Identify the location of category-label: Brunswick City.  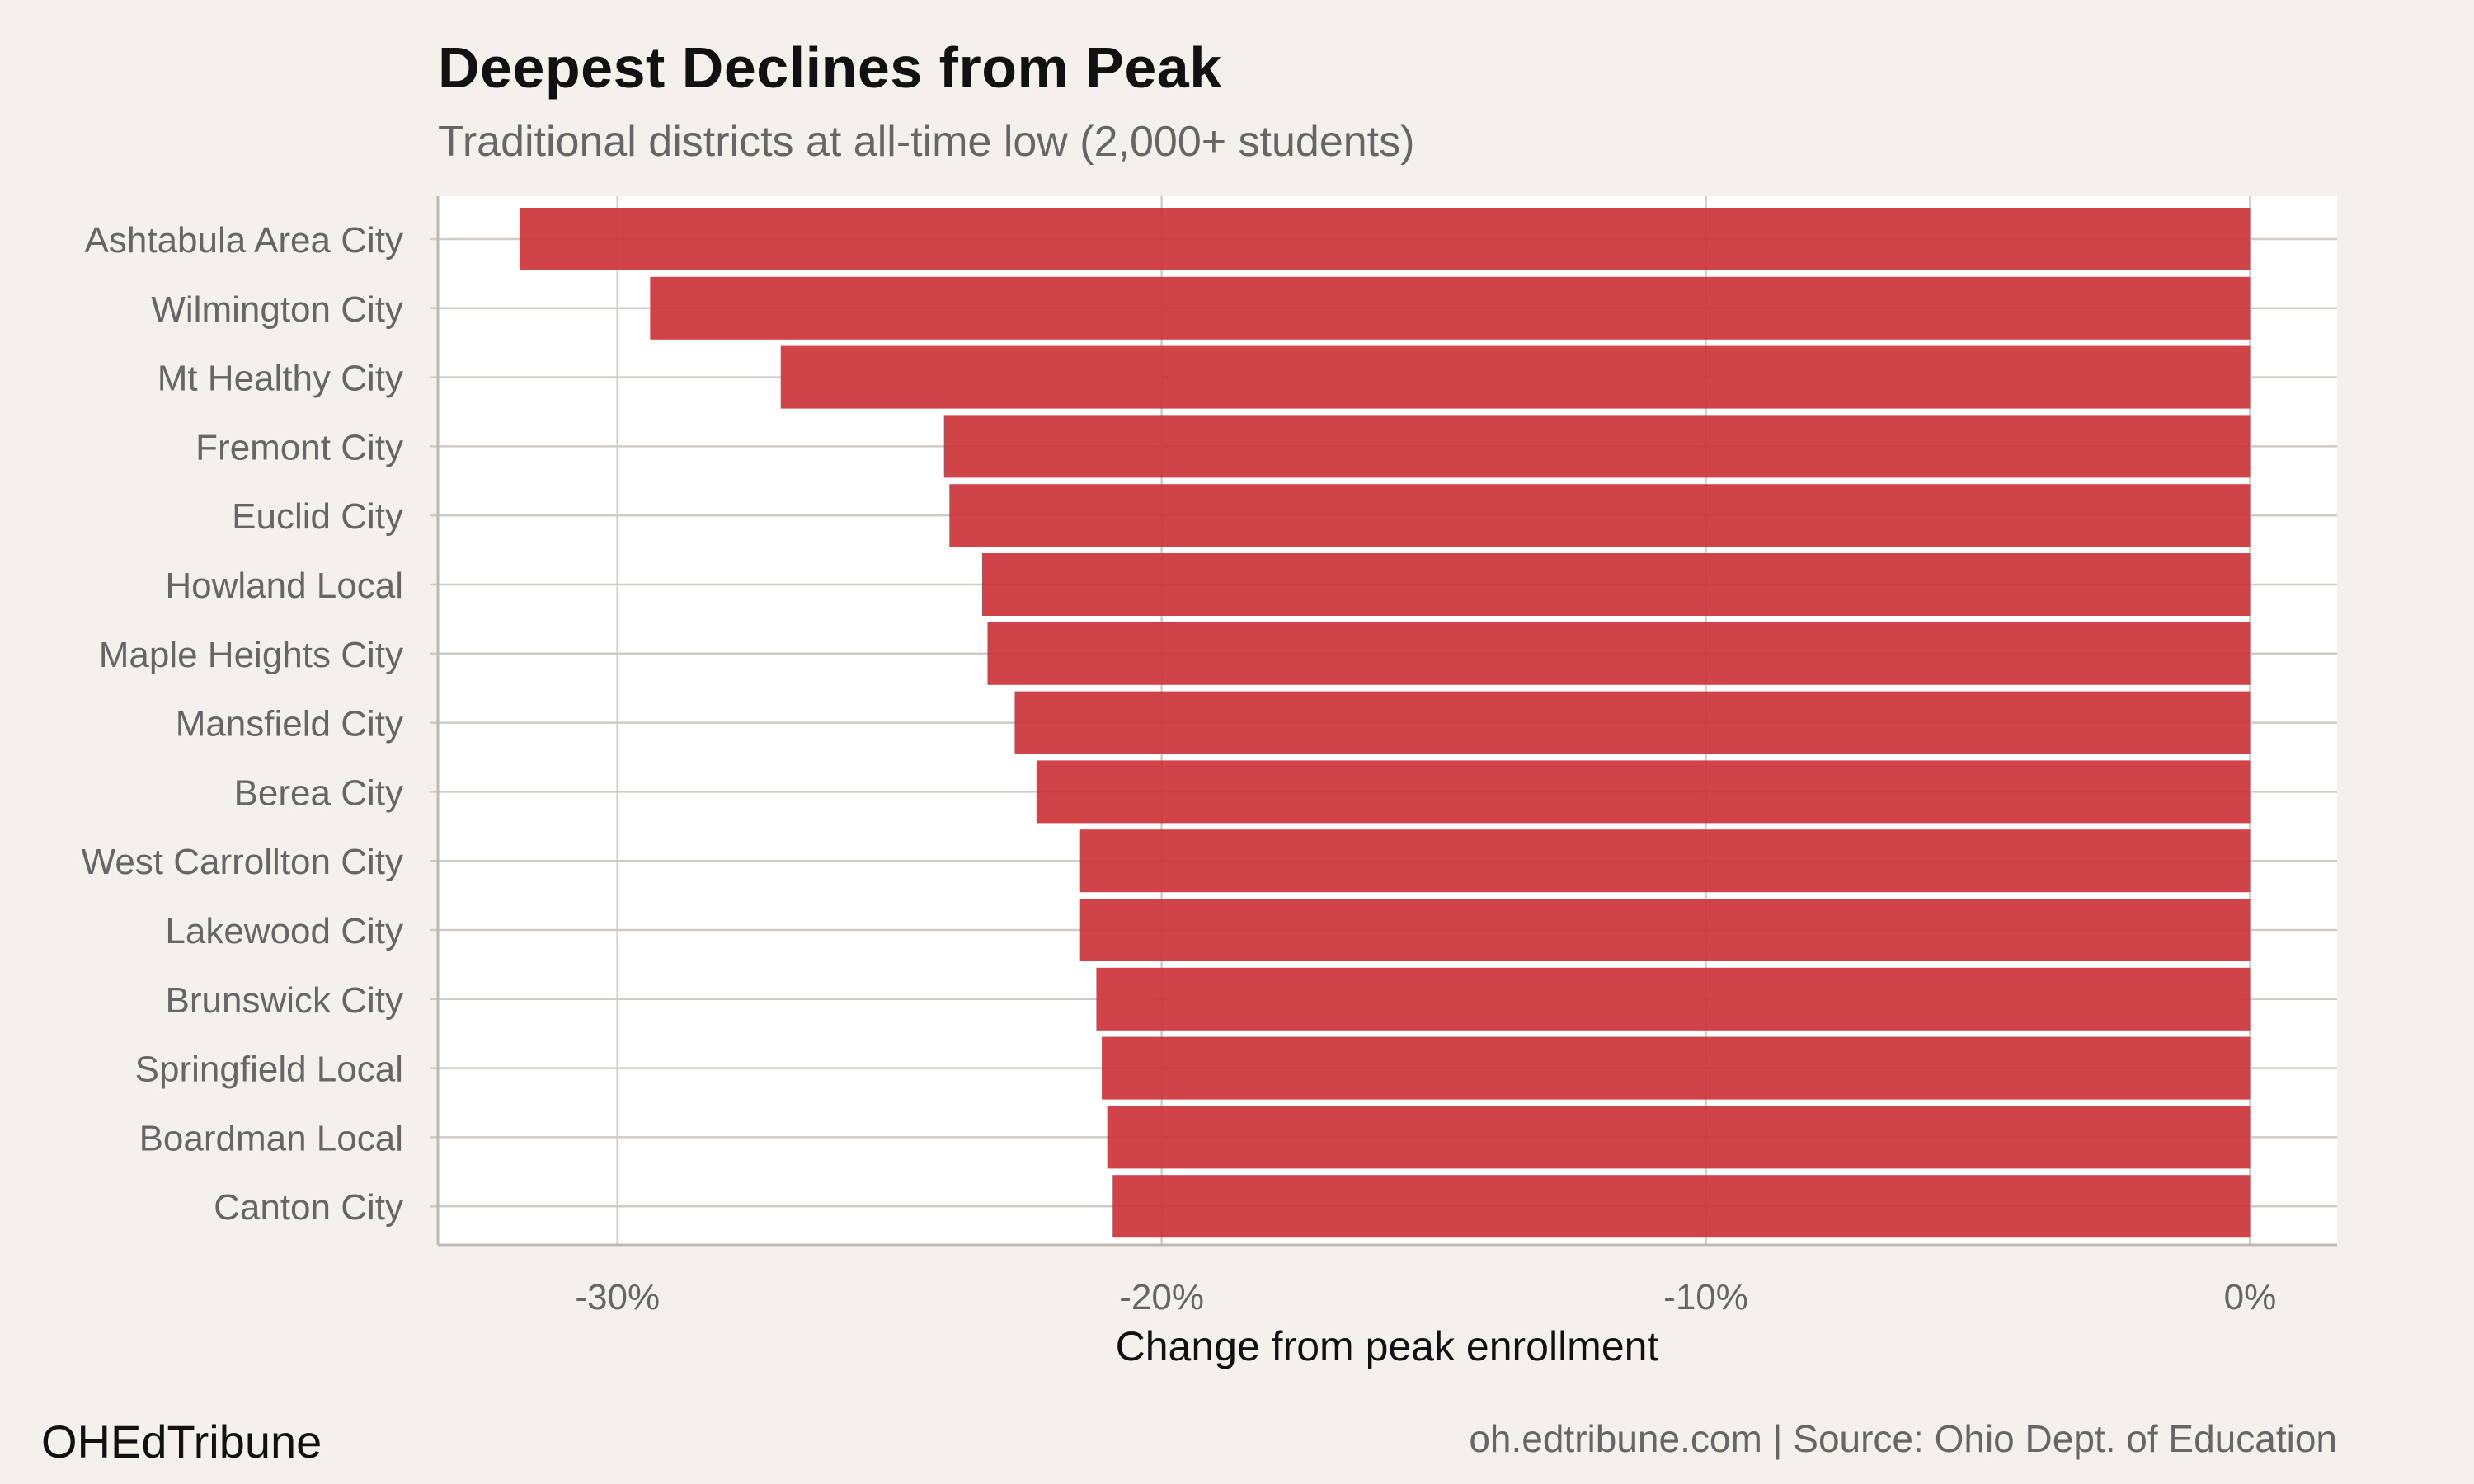
(285, 1001).